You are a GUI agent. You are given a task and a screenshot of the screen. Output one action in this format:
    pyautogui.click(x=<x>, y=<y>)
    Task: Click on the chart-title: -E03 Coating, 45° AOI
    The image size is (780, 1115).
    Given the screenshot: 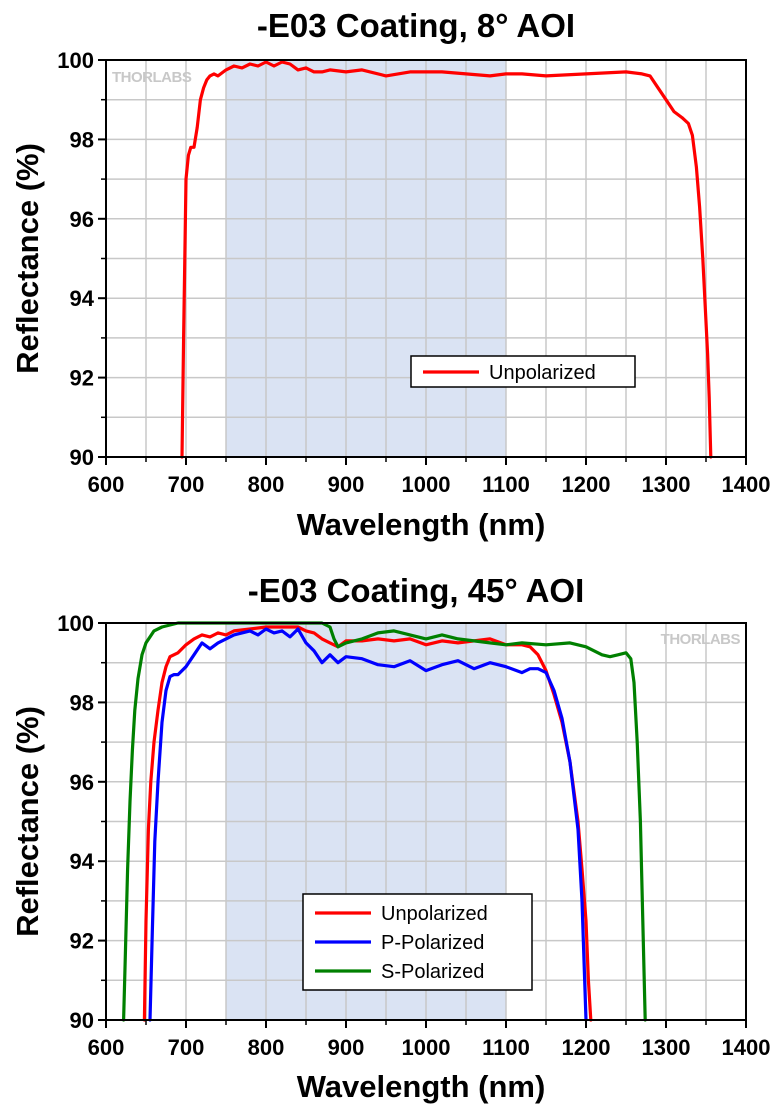 What is the action you would take?
    pyautogui.click(x=416, y=590)
    